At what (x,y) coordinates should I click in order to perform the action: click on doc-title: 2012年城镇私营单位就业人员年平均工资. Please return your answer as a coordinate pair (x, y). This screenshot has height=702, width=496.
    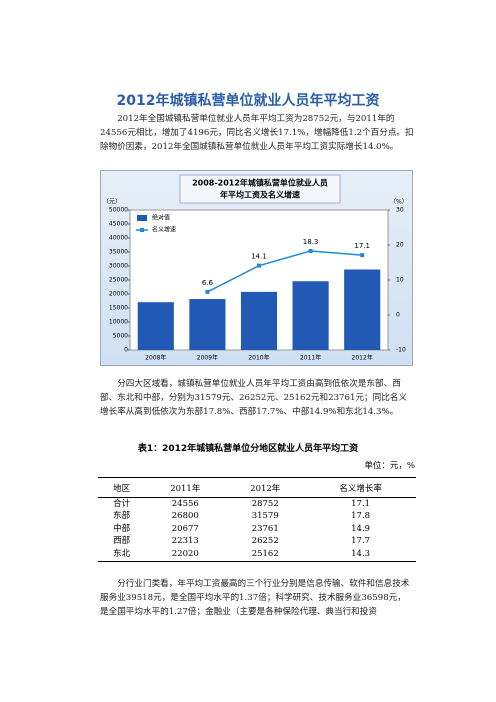
    Looking at the image, I should click on (248, 101).